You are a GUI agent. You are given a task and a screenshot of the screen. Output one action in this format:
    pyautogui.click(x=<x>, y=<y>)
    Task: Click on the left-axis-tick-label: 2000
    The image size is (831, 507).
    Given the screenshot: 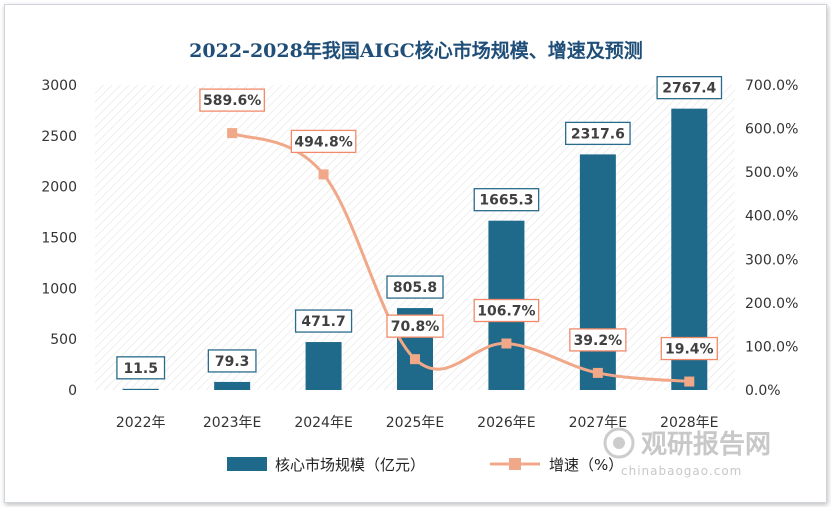 What is the action you would take?
    pyautogui.click(x=59, y=188)
    